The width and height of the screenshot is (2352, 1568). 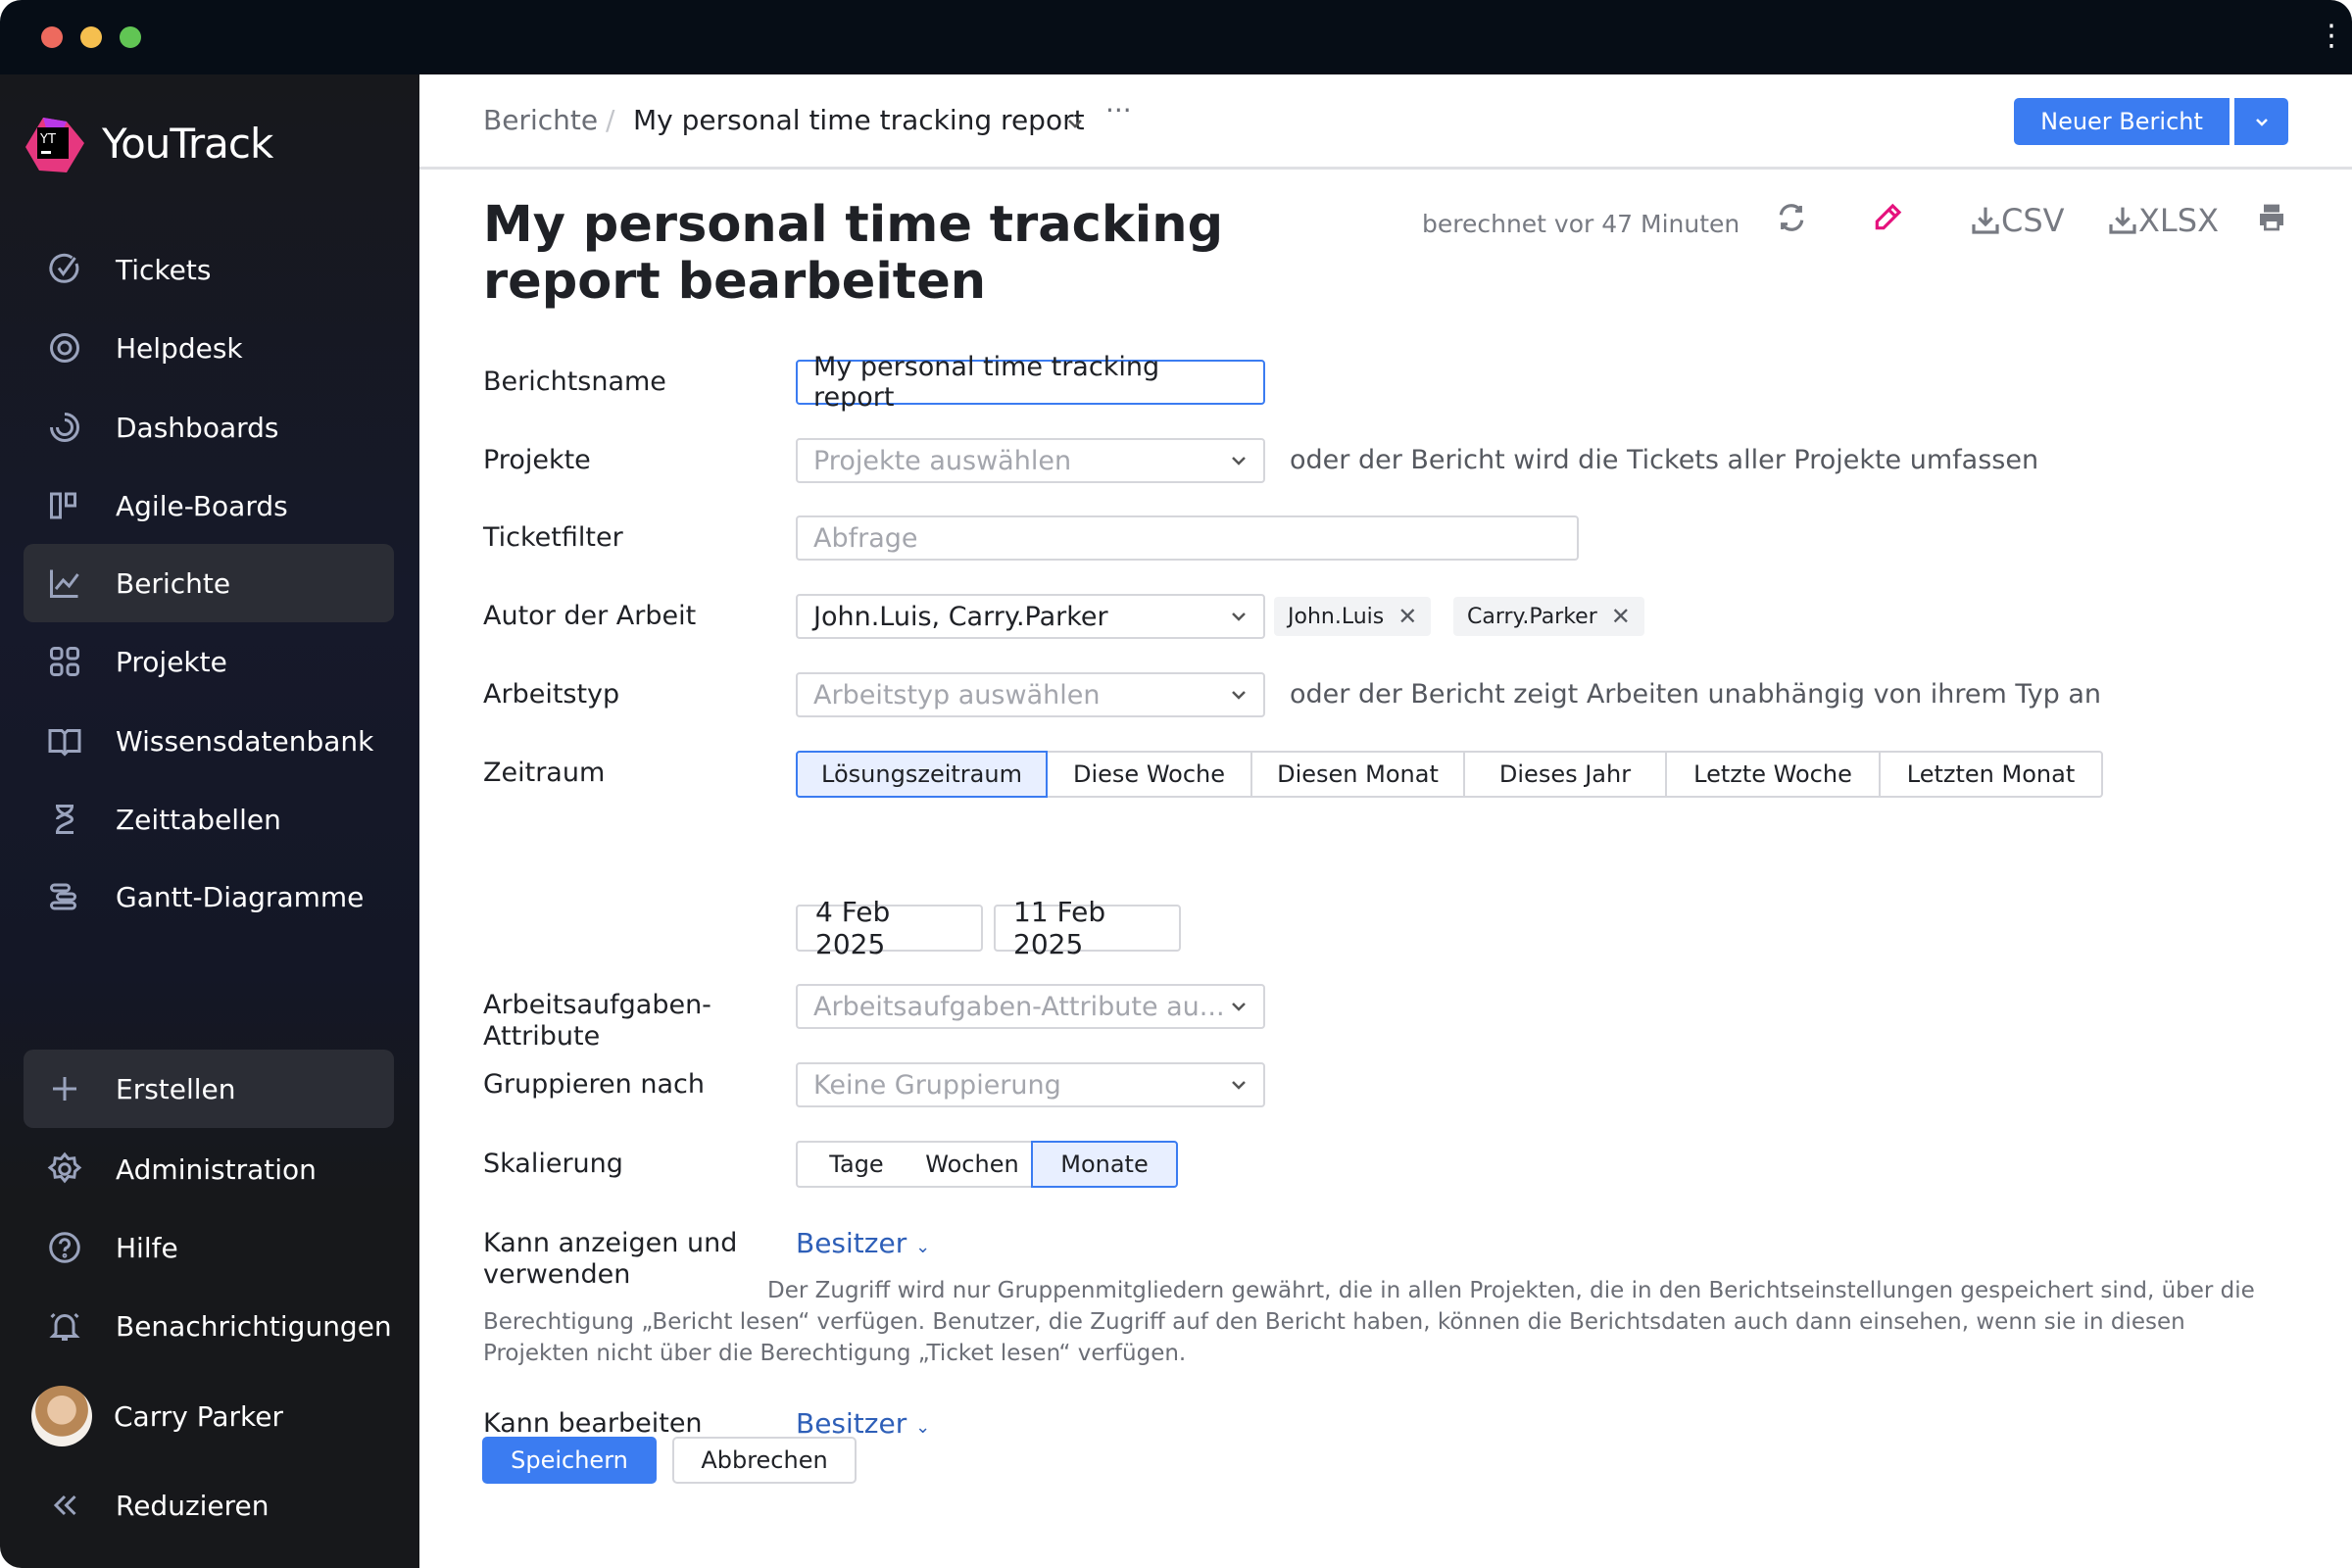 I want to click on edit-permission-dropdown: Besitzer ⌄, so click(x=863, y=1423).